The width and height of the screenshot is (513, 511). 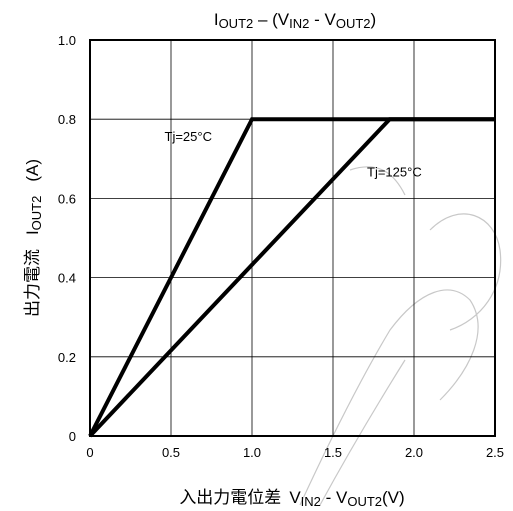 I want to click on x-tick-label: 2.5, so click(x=495, y=452).